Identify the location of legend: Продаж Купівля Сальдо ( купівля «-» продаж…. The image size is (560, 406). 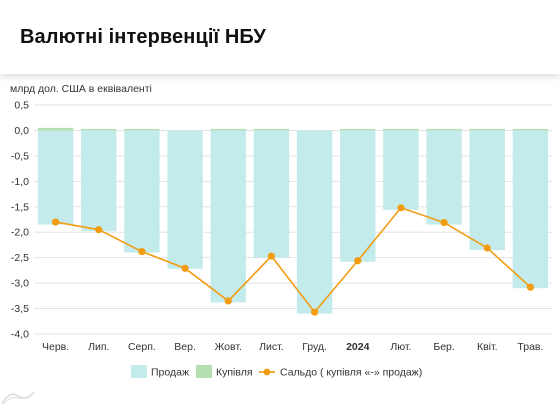
(276, 372).